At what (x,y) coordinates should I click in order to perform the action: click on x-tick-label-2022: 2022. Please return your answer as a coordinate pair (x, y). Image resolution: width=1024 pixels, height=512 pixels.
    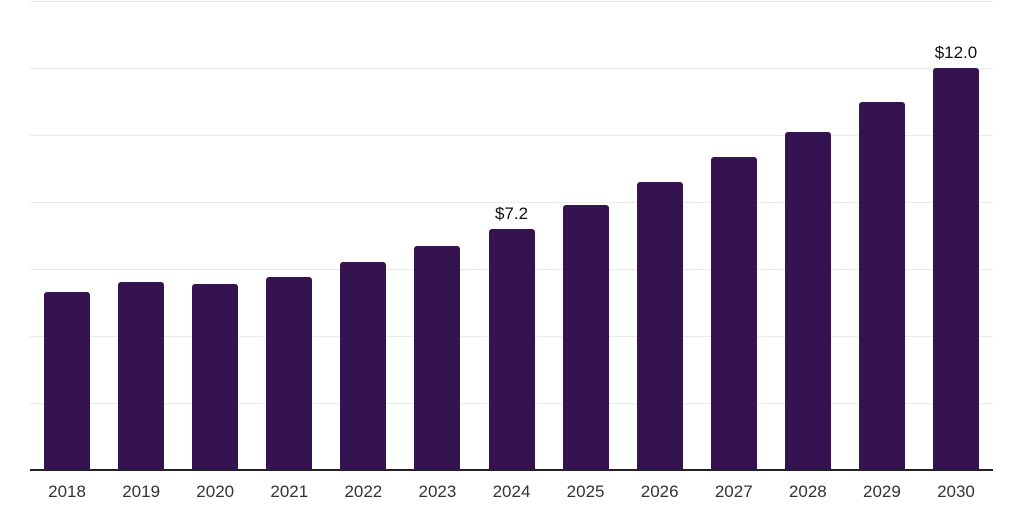
    Looking at the image, I should click on (363, 491).